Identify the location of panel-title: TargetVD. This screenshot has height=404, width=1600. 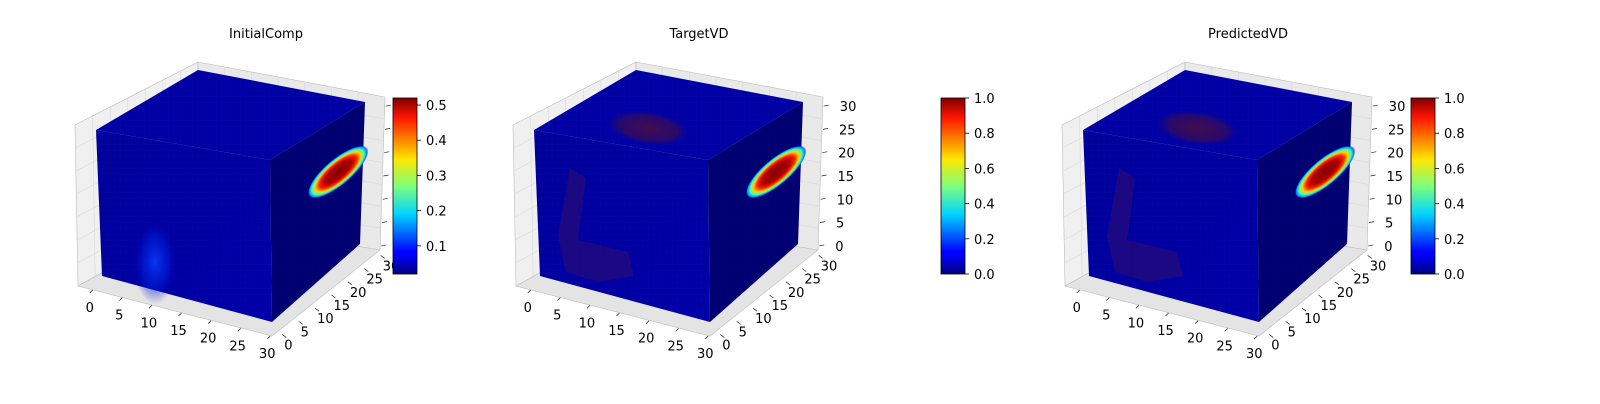
(698, 34).